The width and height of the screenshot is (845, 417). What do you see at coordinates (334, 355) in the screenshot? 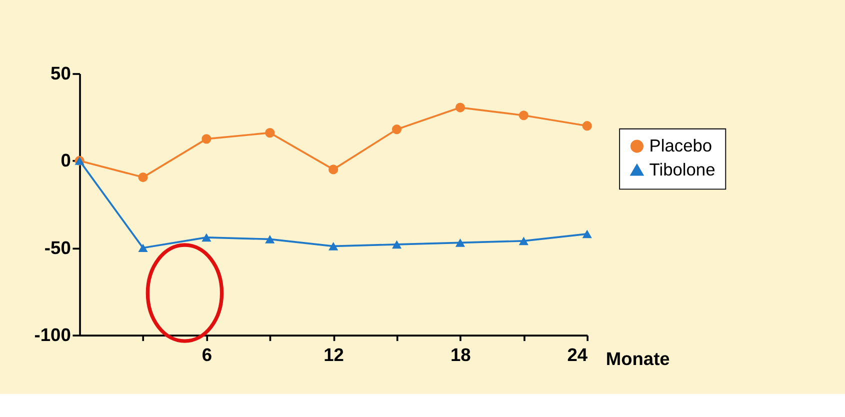
I see `x-tick-label: 12` at bounding box center [334, 355].